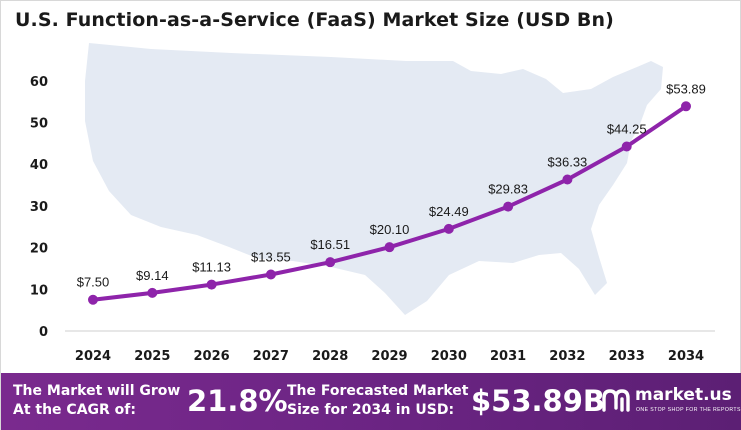 The height and width of the screenshot is (430, 741). I want to click on logo-tagline: ONE STOP SHOP FOR THE REPORTS, so click(688, 410).